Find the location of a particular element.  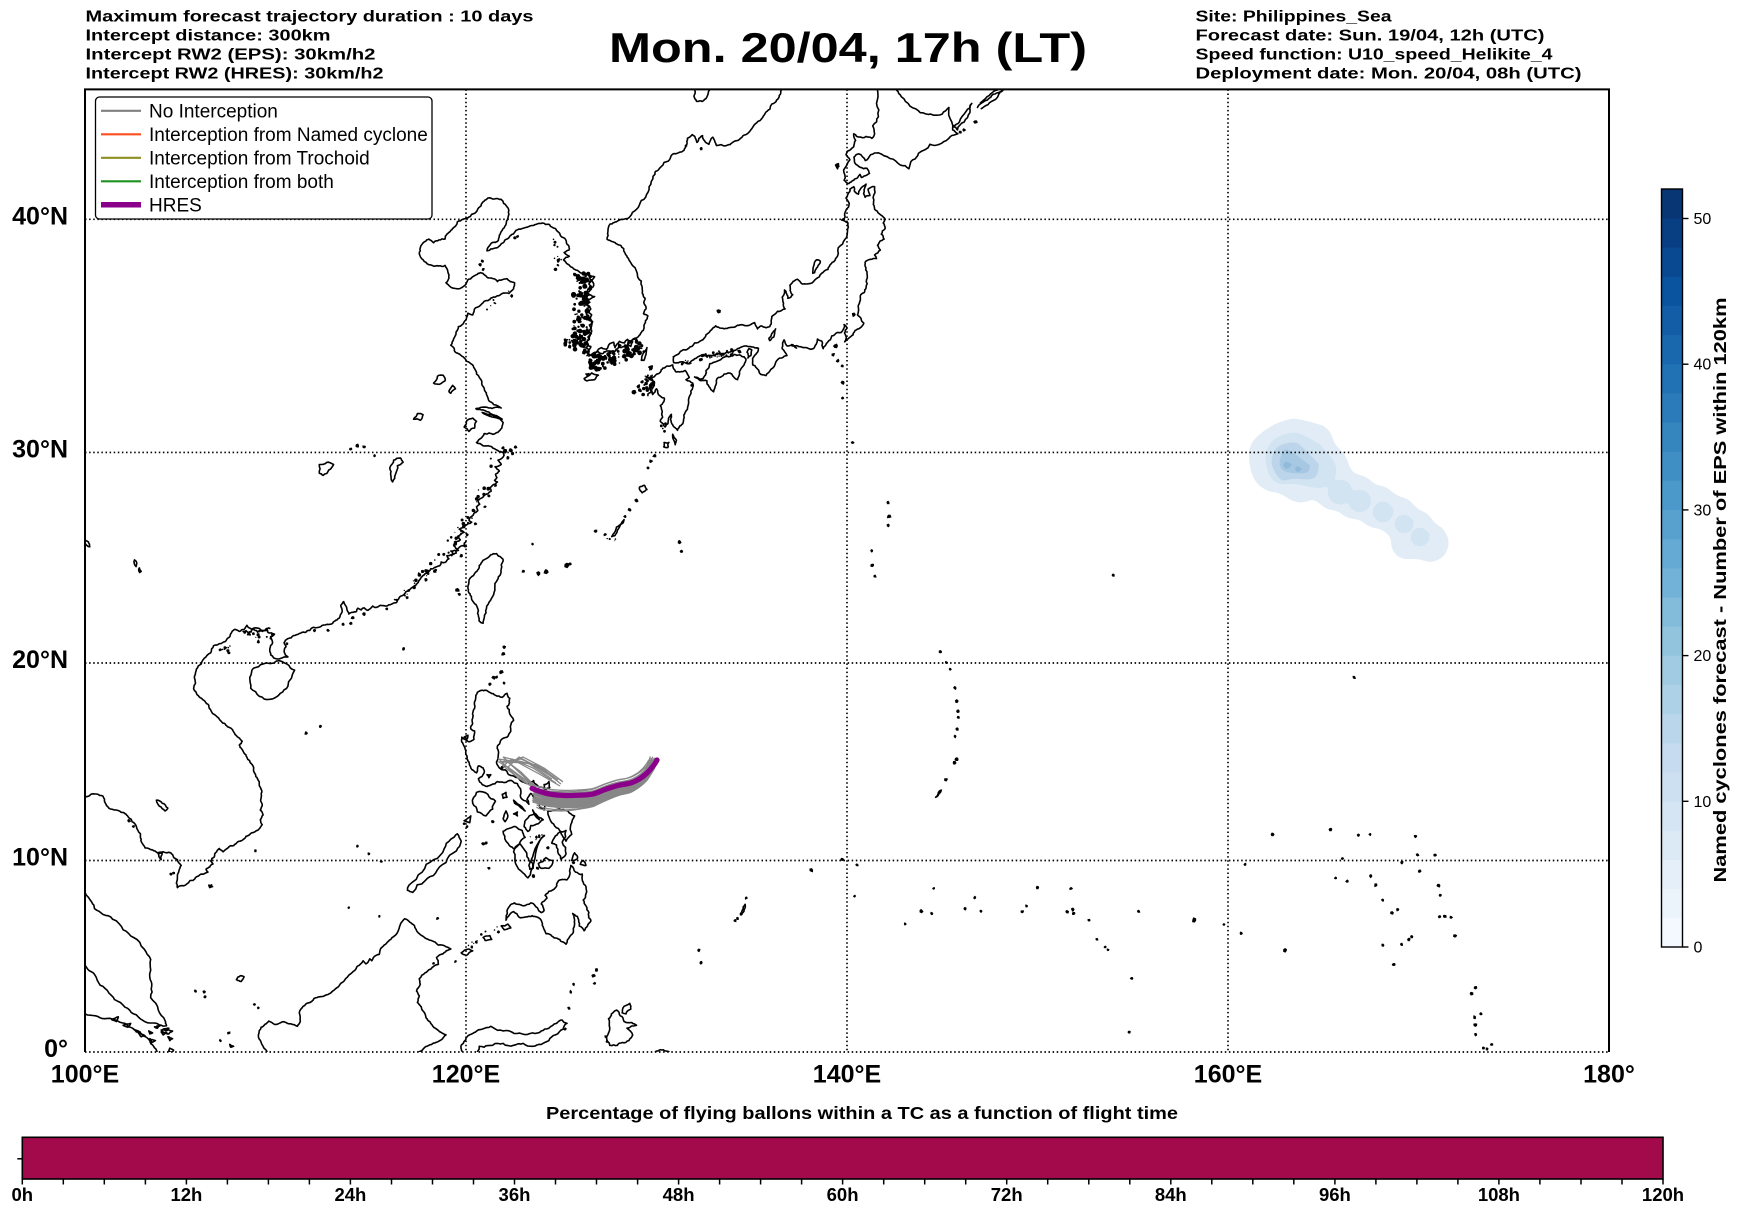

svg-text: 100°E is located at coordinates (85, 1075).